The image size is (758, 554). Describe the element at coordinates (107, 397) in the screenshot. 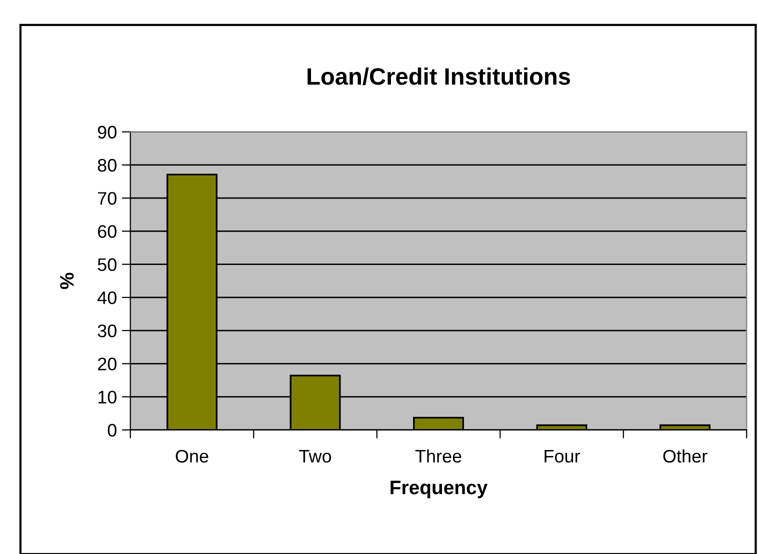

I see `y-tick-label: 10` at that location.